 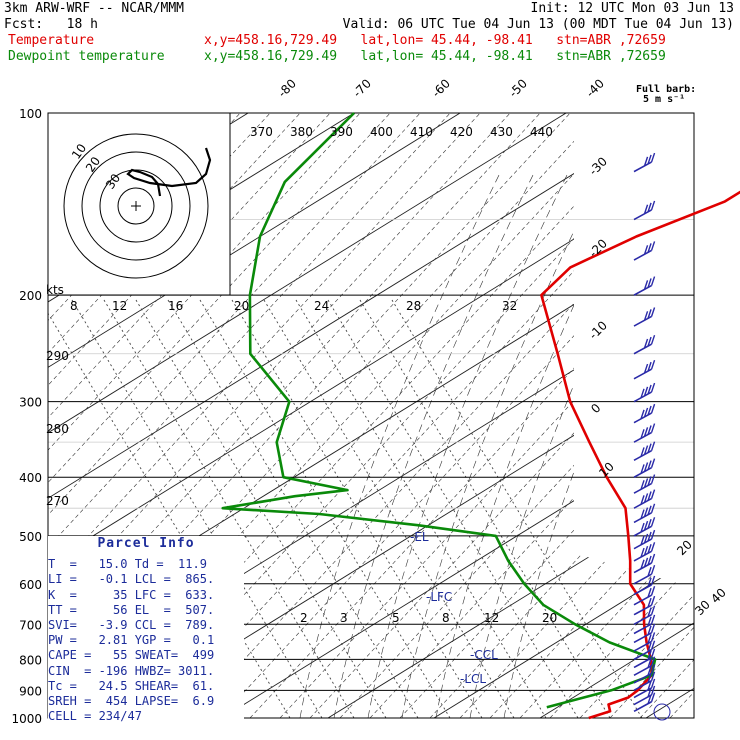 I want to click on hodograph-ring, so click(x=136, y=206).